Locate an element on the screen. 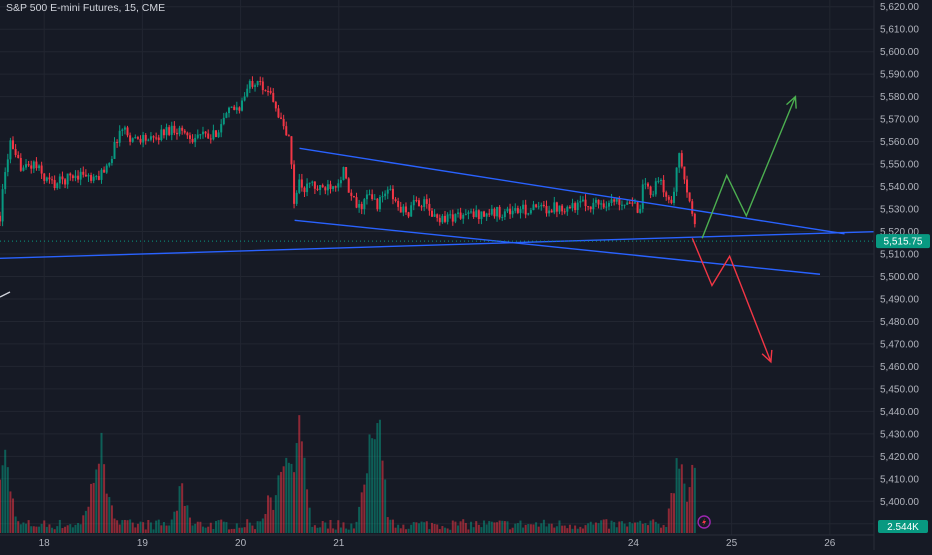 The width and height of the screenshot is (932, 555). x-tick-label: 21 is located at coordinates (339, 543).